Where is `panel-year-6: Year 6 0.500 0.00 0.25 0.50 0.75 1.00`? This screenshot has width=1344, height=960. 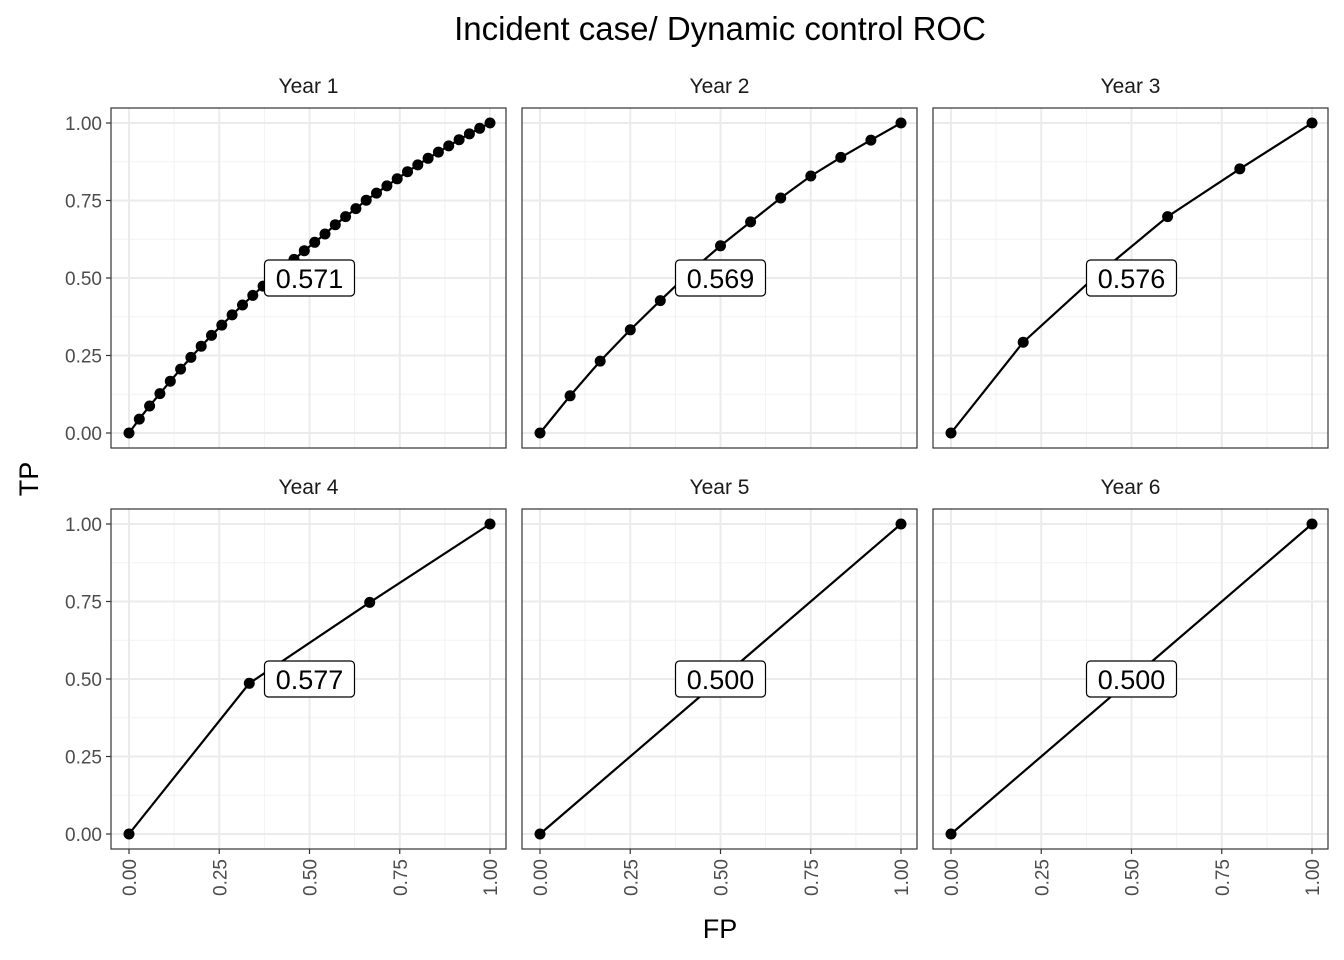
panel-year-6: Year 6 0.500 0.00 0.25 0.50 0.75 1.00 is located at coordinates (1130, 686).